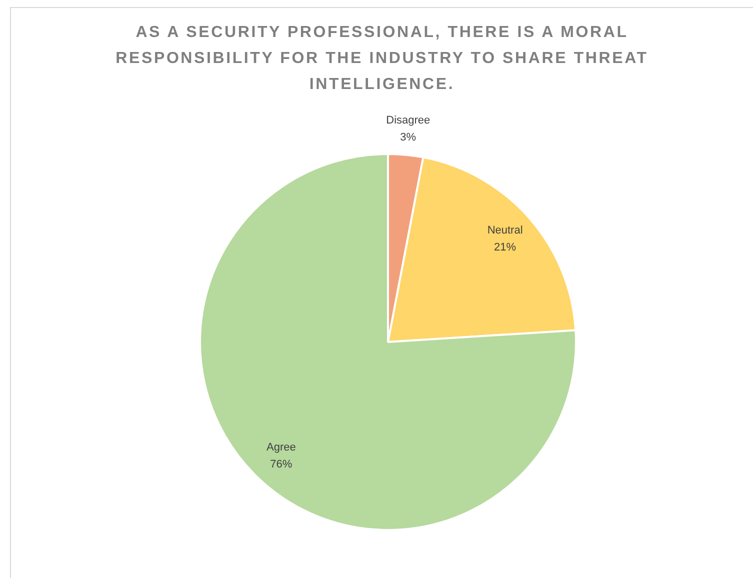 The height and width of the screenshot is (578, 753). What do you see at coordinates (281, 447) in the screenshot?
I see `slice-label: Agree` at bounding box center [281, 447].